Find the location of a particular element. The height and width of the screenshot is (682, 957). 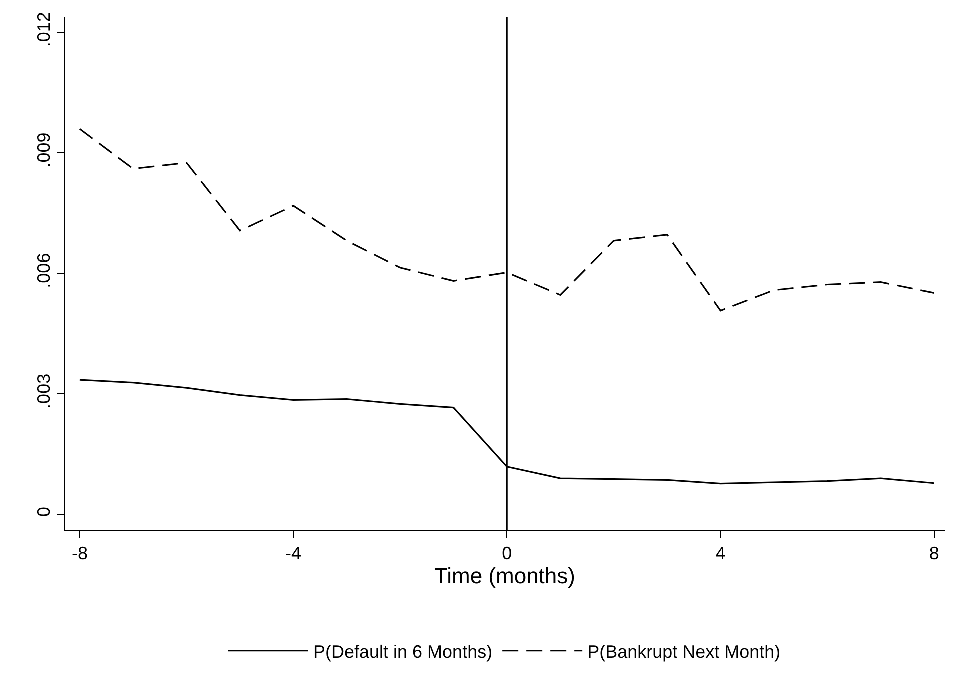

x-tick-label: 8 is located at coordinates (934, 554).